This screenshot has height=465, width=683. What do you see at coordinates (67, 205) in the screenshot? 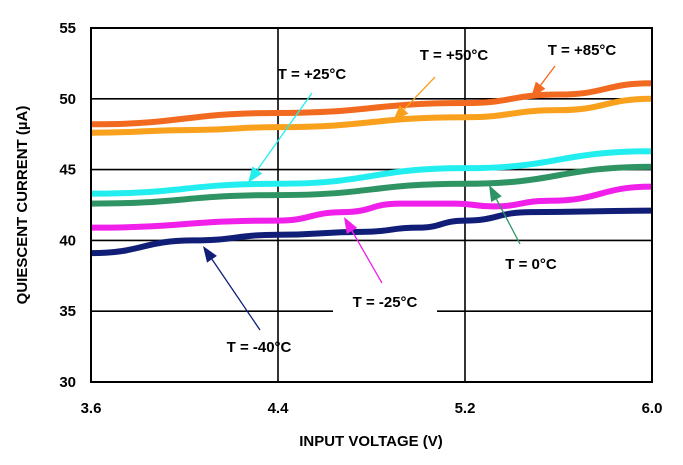
I see `y-tick-labels: 30 35 40 45 50 55` at bounding box center [67, 205].